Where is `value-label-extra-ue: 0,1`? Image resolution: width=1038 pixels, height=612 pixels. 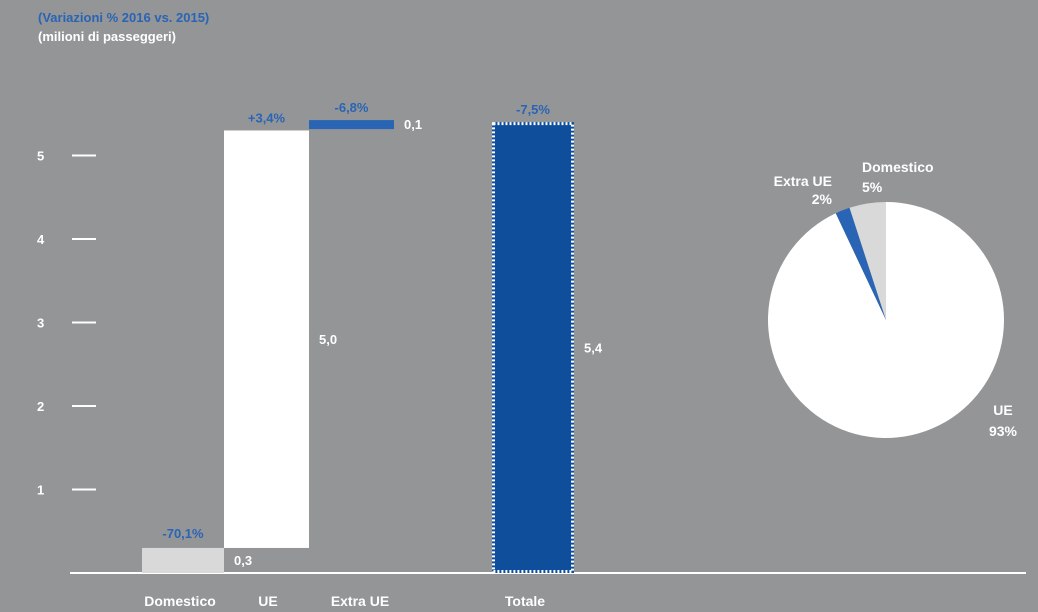
value-label-extra-ue: 0,1 is located at coordinates (413, 124).